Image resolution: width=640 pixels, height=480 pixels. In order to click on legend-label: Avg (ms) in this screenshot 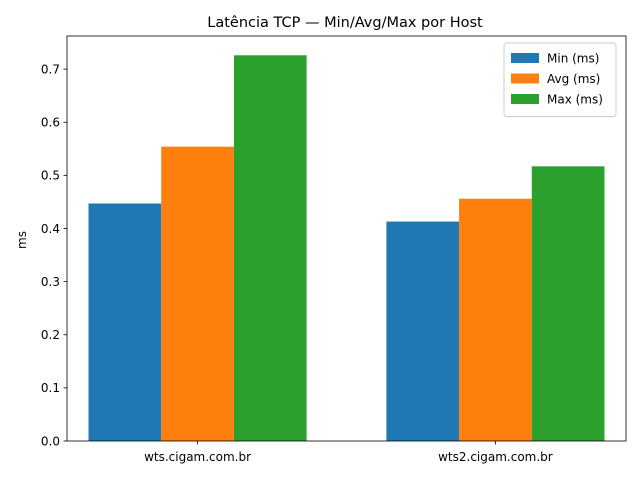, I will do `click(573, 79)`.